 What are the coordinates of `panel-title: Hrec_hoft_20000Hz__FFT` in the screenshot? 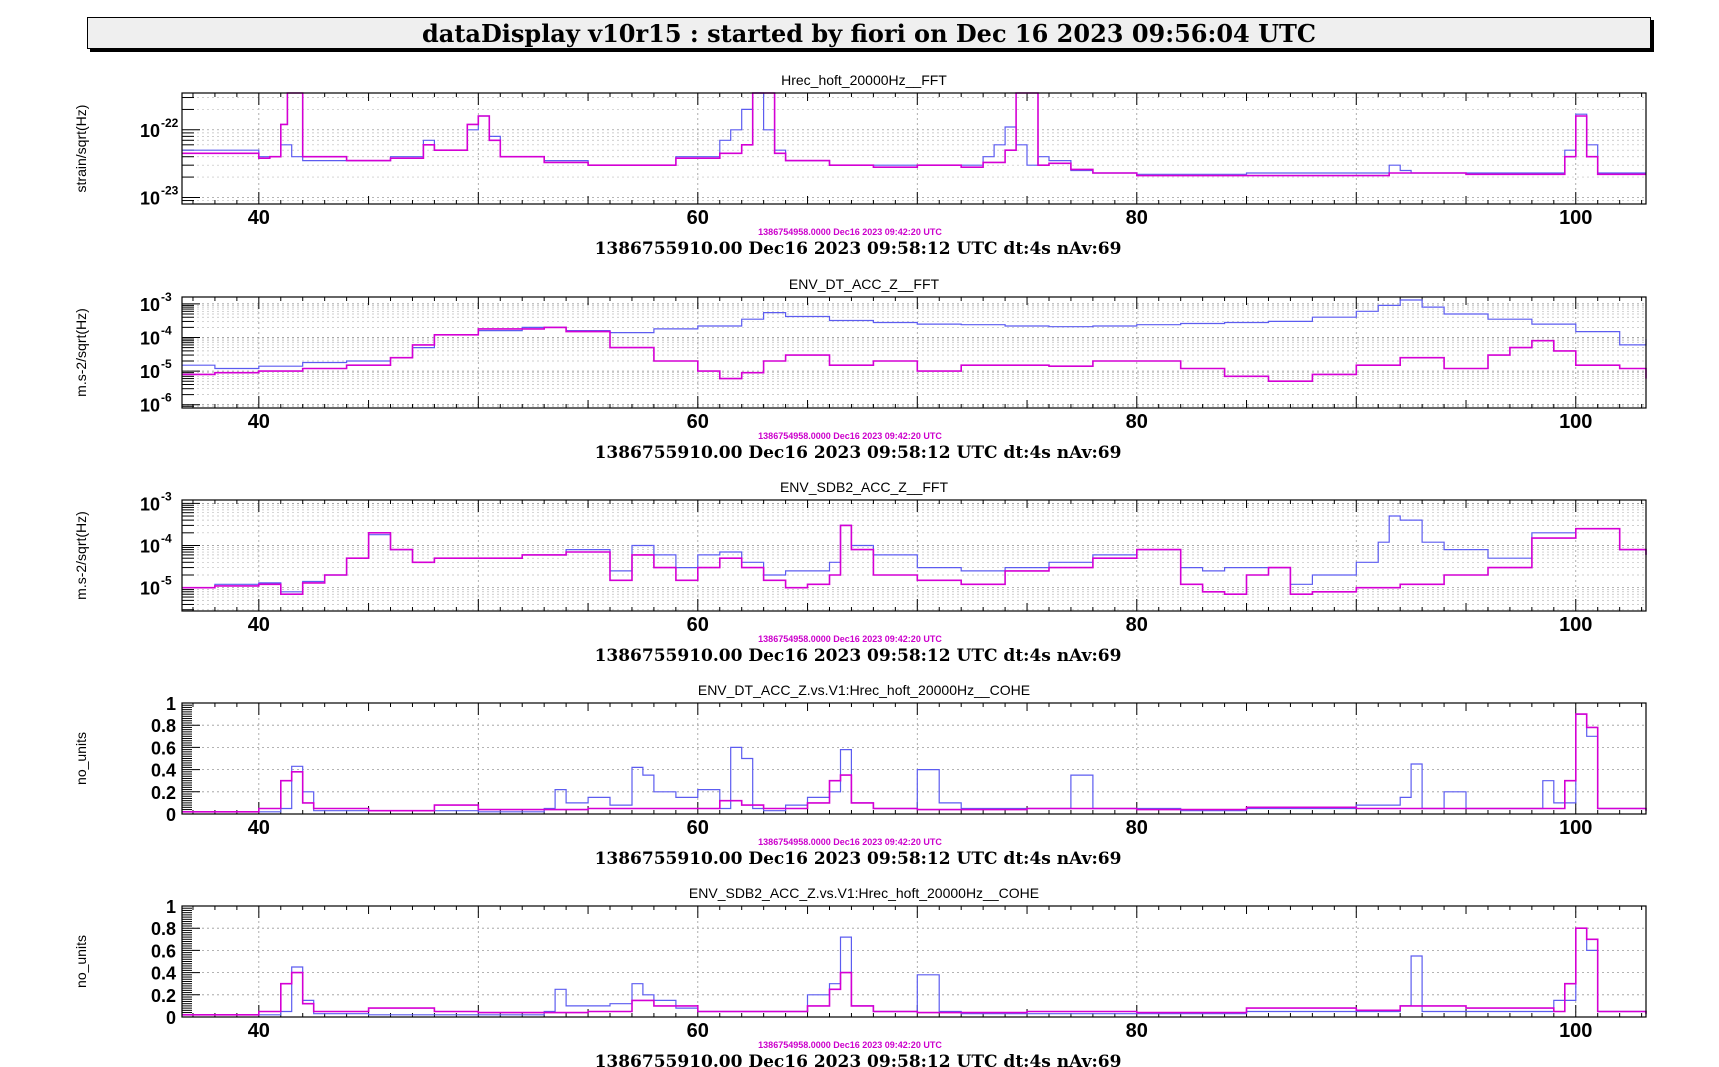 It's located at (864, 80).